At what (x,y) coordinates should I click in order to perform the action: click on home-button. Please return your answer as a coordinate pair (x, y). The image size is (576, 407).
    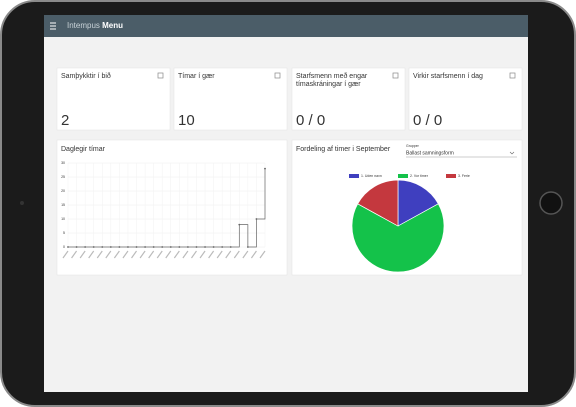
    Looking at the image, I should click on (551, 203).